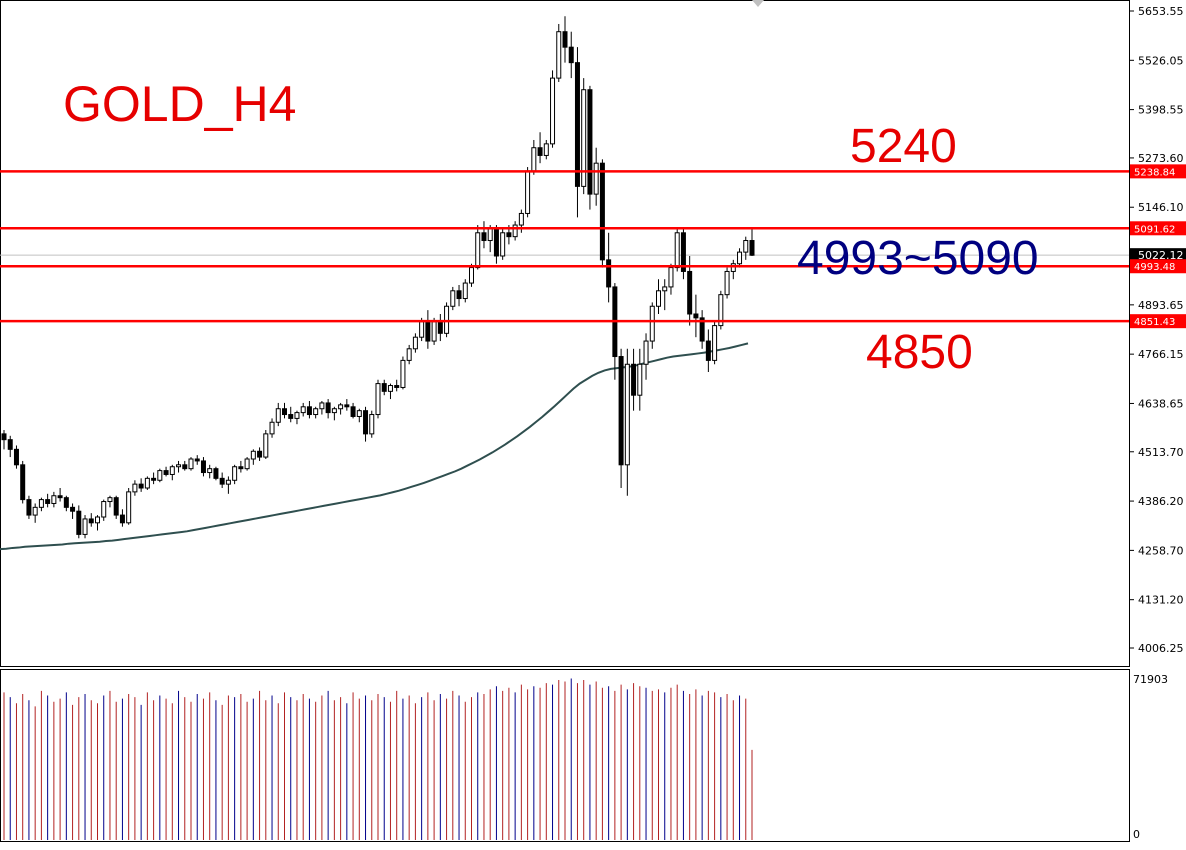 The image size is (1186, 850). Describe the element at coordinates (758, 3) in the screenshot. I see `chart-shift-marker` at that location.